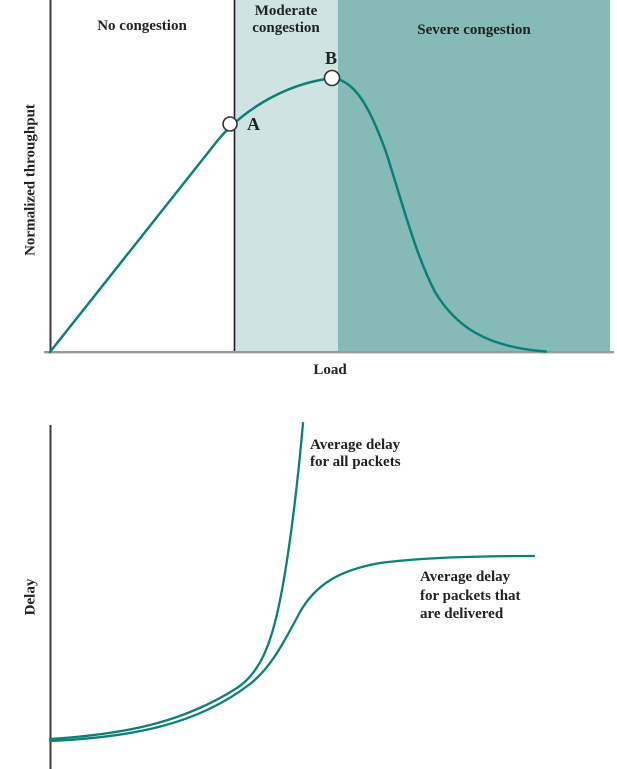 The image size is (617, 769). What do you see at coordinates (286, 28) in the screenshot?
I see `moderate-label-line2: congestion` at bounding box center [286, 28].